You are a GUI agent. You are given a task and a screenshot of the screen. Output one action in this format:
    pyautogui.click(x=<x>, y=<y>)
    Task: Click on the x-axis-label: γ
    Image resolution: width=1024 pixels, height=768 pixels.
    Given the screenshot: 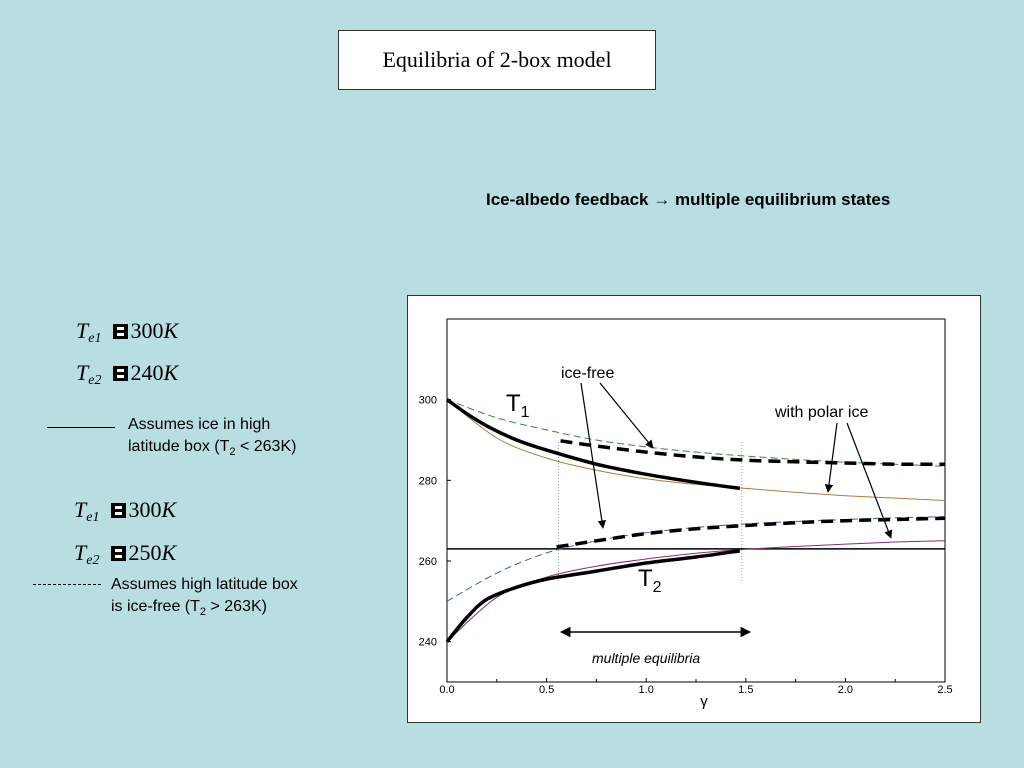 What is the action you would take?
    pyautogui.click(x=704, y=701)
    